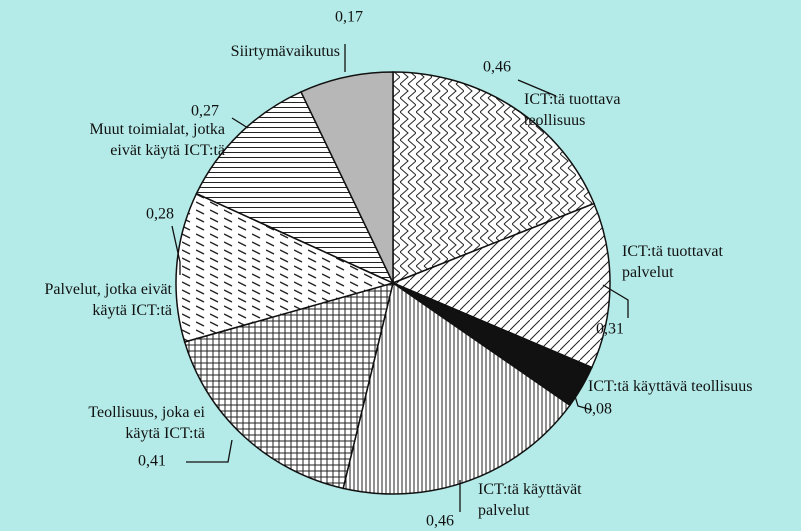 The image size is (801, 531). Describe the element at coordinates (670, 386) in the screenshot. I see `slice-label: ICT:tä käyttävä teollisuus` at that location.